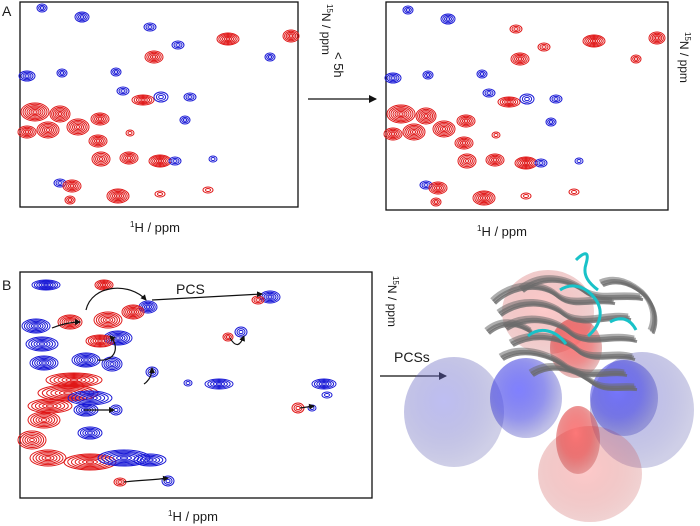  Describe the element at coordinates (395, 280) in the screenshot. I see `spectrum-b-ylabel-sup: 15` at that location.